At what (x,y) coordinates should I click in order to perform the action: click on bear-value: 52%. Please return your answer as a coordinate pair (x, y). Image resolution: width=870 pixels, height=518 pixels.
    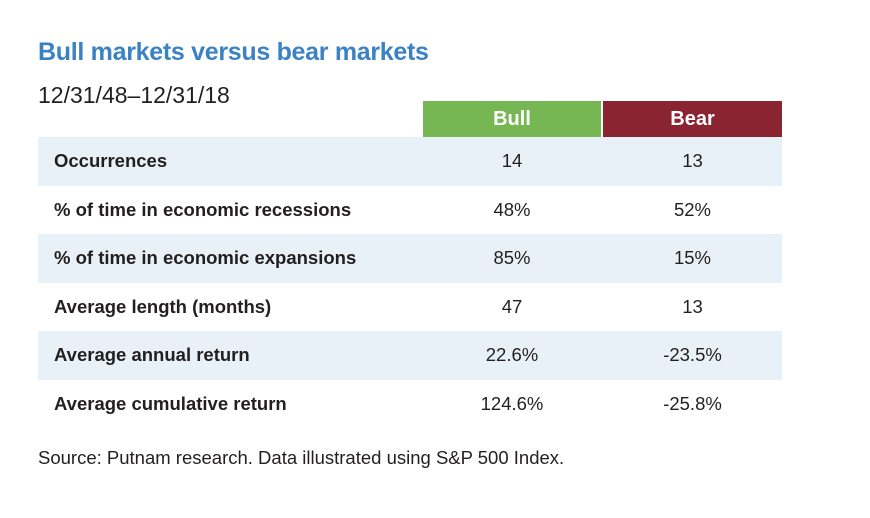
    Looking at the image, I should click on (692, 209).